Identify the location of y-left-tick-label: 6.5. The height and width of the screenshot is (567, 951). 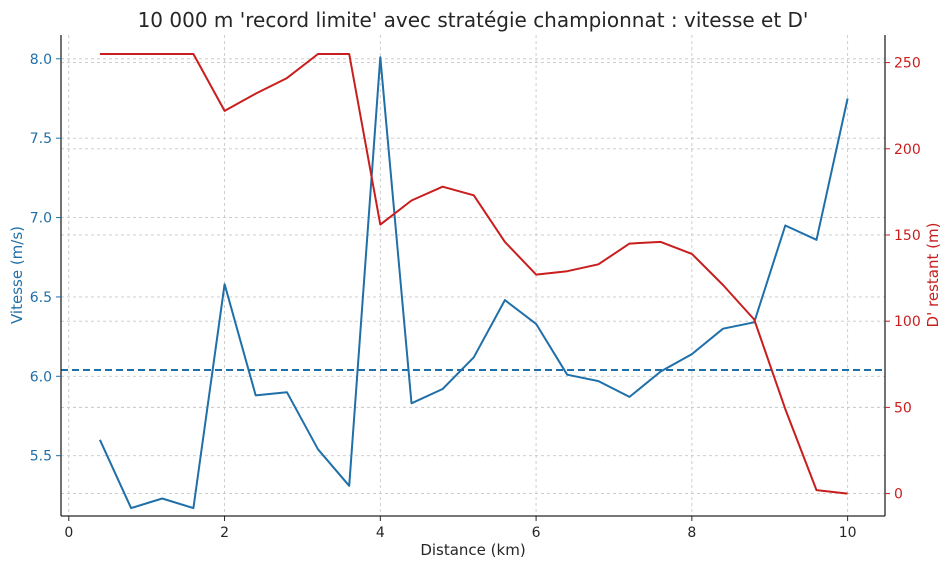
(41, 298).